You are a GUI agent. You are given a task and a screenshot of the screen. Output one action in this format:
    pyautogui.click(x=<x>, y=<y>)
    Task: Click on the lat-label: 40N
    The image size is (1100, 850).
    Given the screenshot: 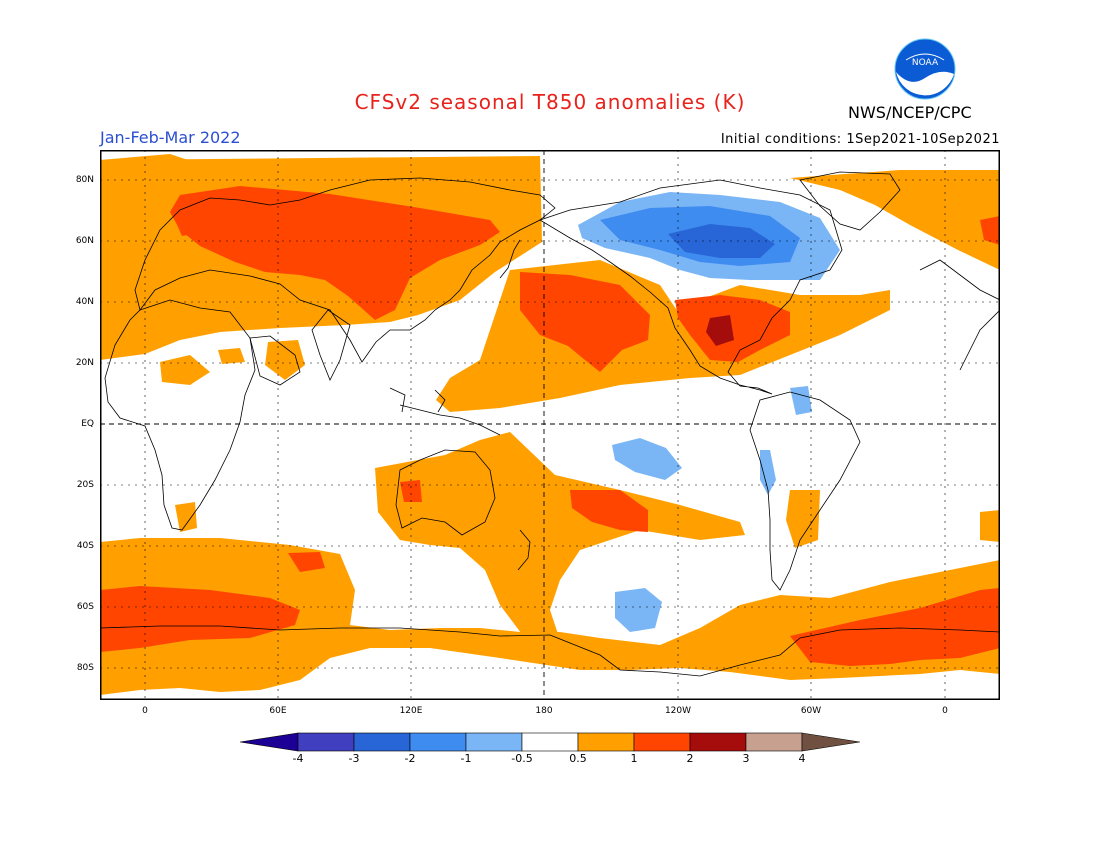 What is the action you would take?
    pyautogui.click(x=84, y=302)
    